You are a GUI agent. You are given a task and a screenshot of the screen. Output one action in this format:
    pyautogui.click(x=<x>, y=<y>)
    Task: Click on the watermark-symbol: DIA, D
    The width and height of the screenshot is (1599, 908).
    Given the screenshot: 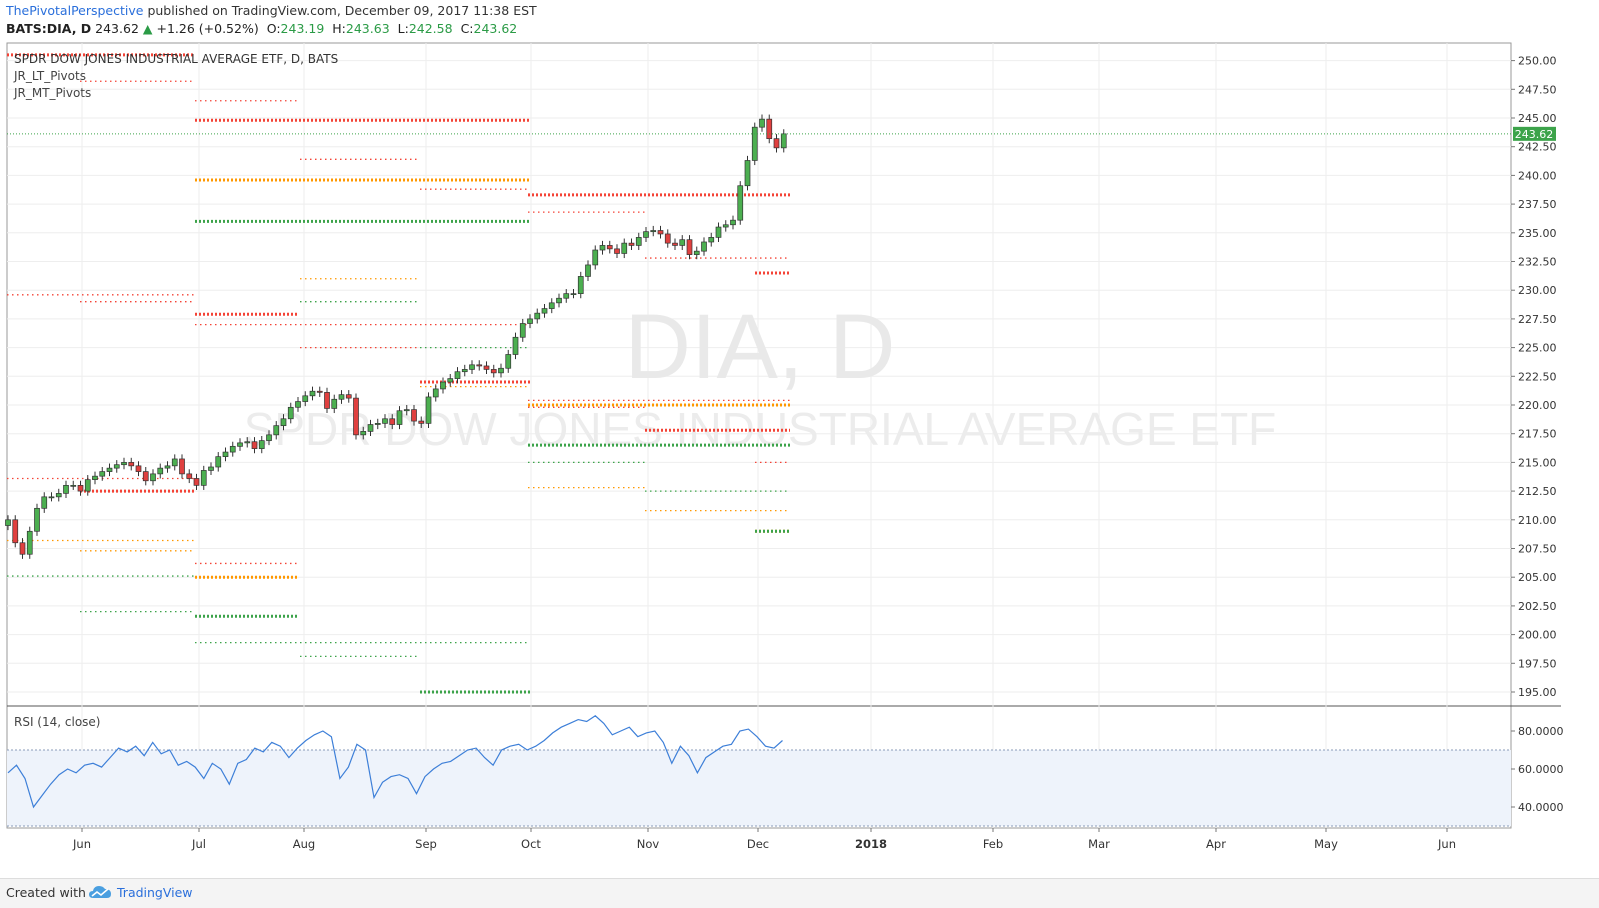 What is the action you would take?
    pyautogui.click(x=760, y=347)
    